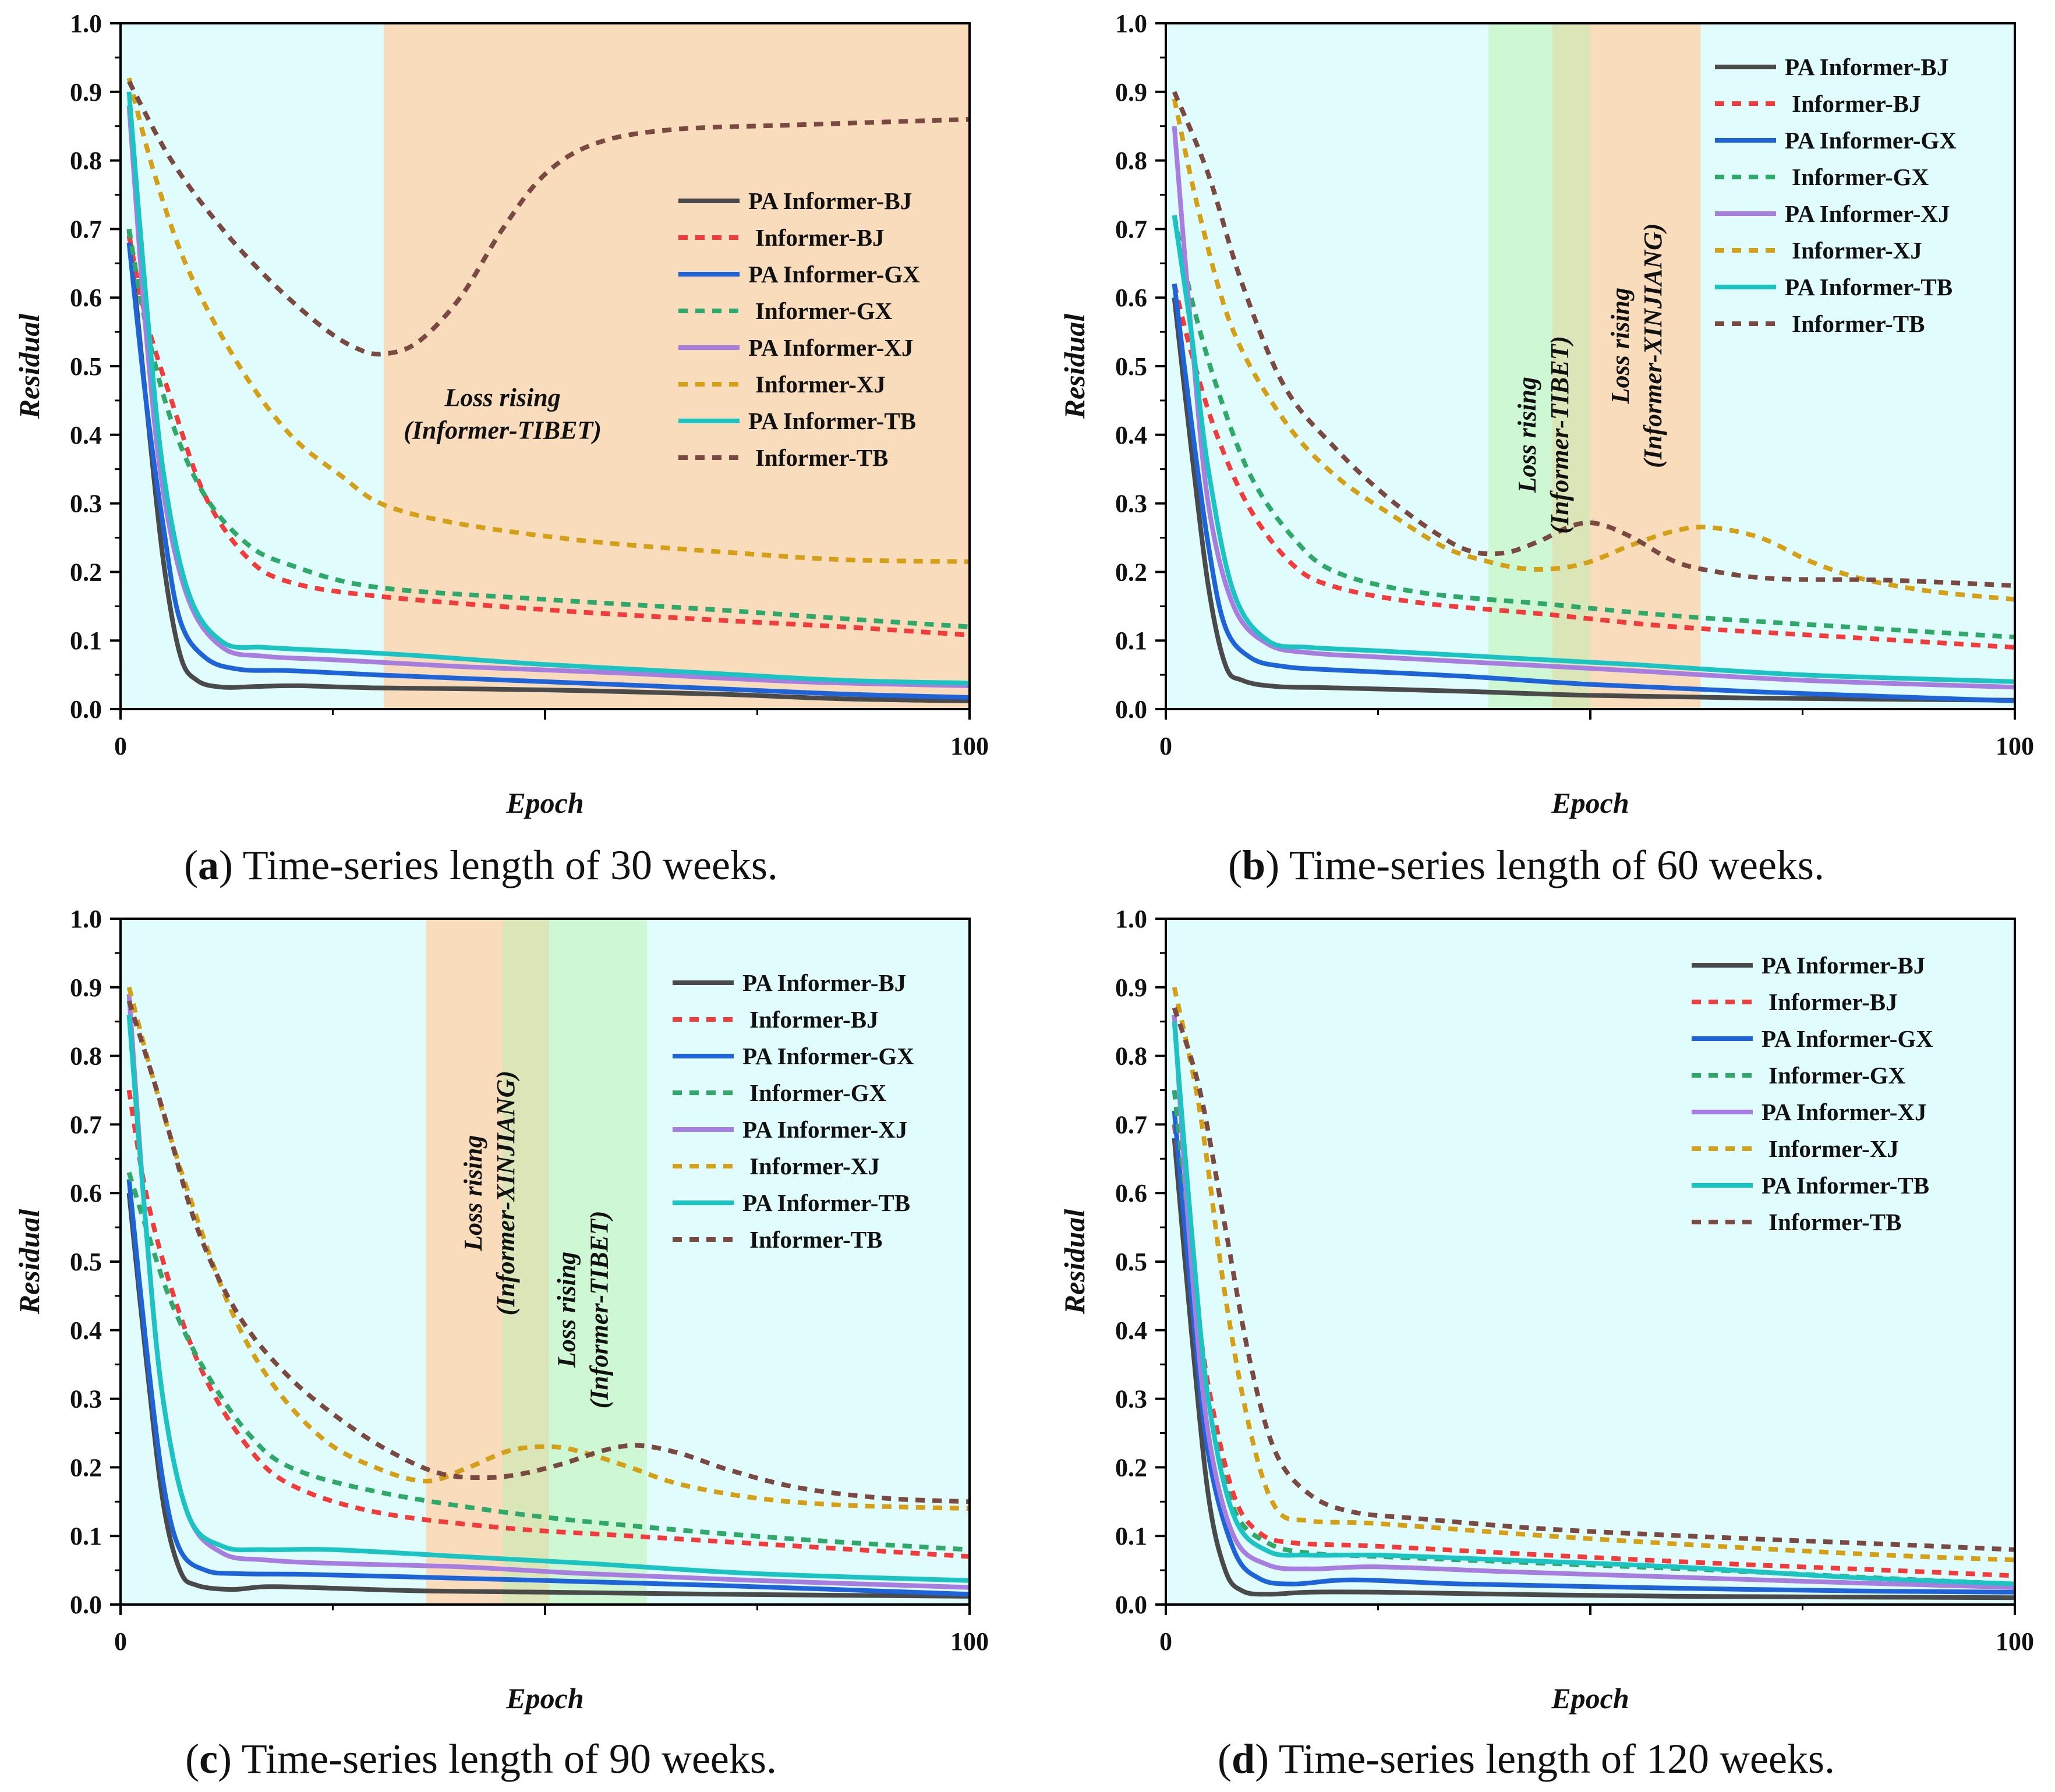 Image resolution: width=2055 pixels, height=1792 pixels. Describe the element at coordinates (548, 1361) in the screenshot. I see `series-line-informer-gx` at that location.